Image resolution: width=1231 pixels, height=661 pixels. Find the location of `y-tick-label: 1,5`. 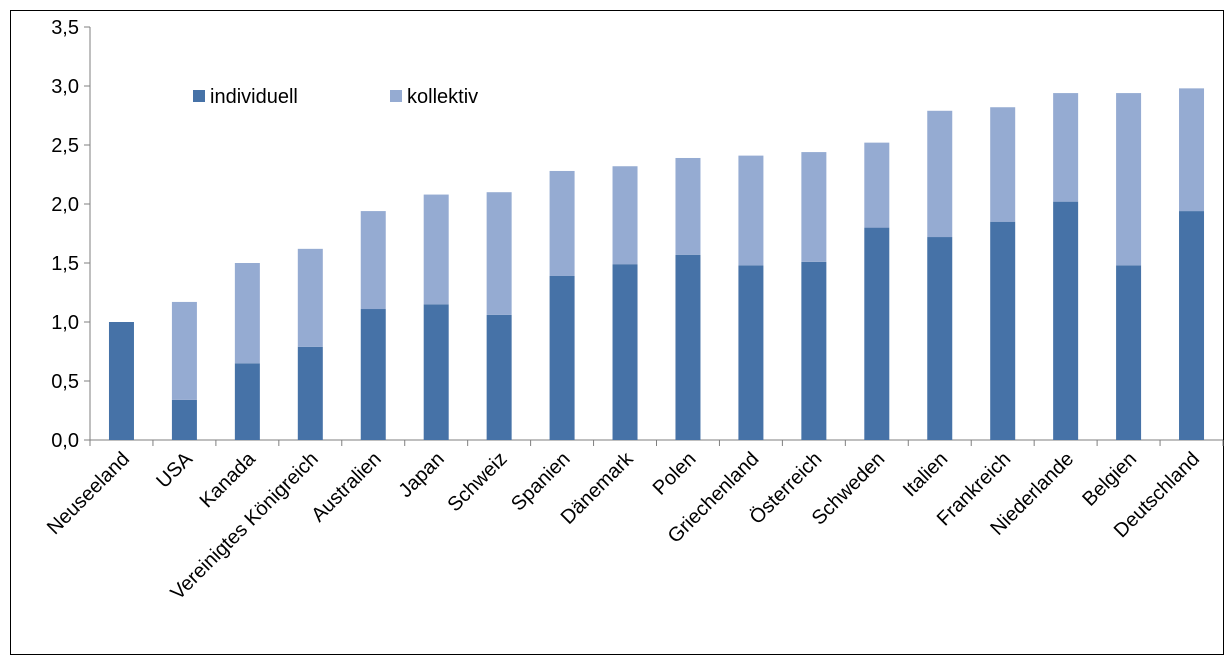

y-tick-label: 1,5 is located at coordinates (65, 264).